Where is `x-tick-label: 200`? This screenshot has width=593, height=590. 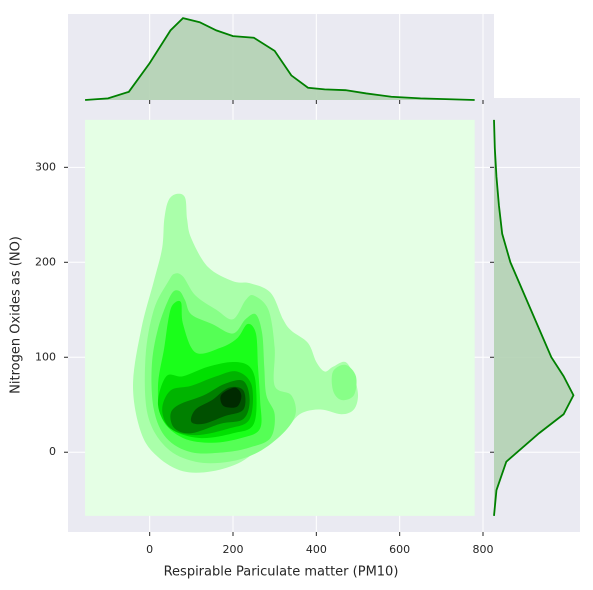 x-tick-label: 200 is located at coordinates (233, 549).